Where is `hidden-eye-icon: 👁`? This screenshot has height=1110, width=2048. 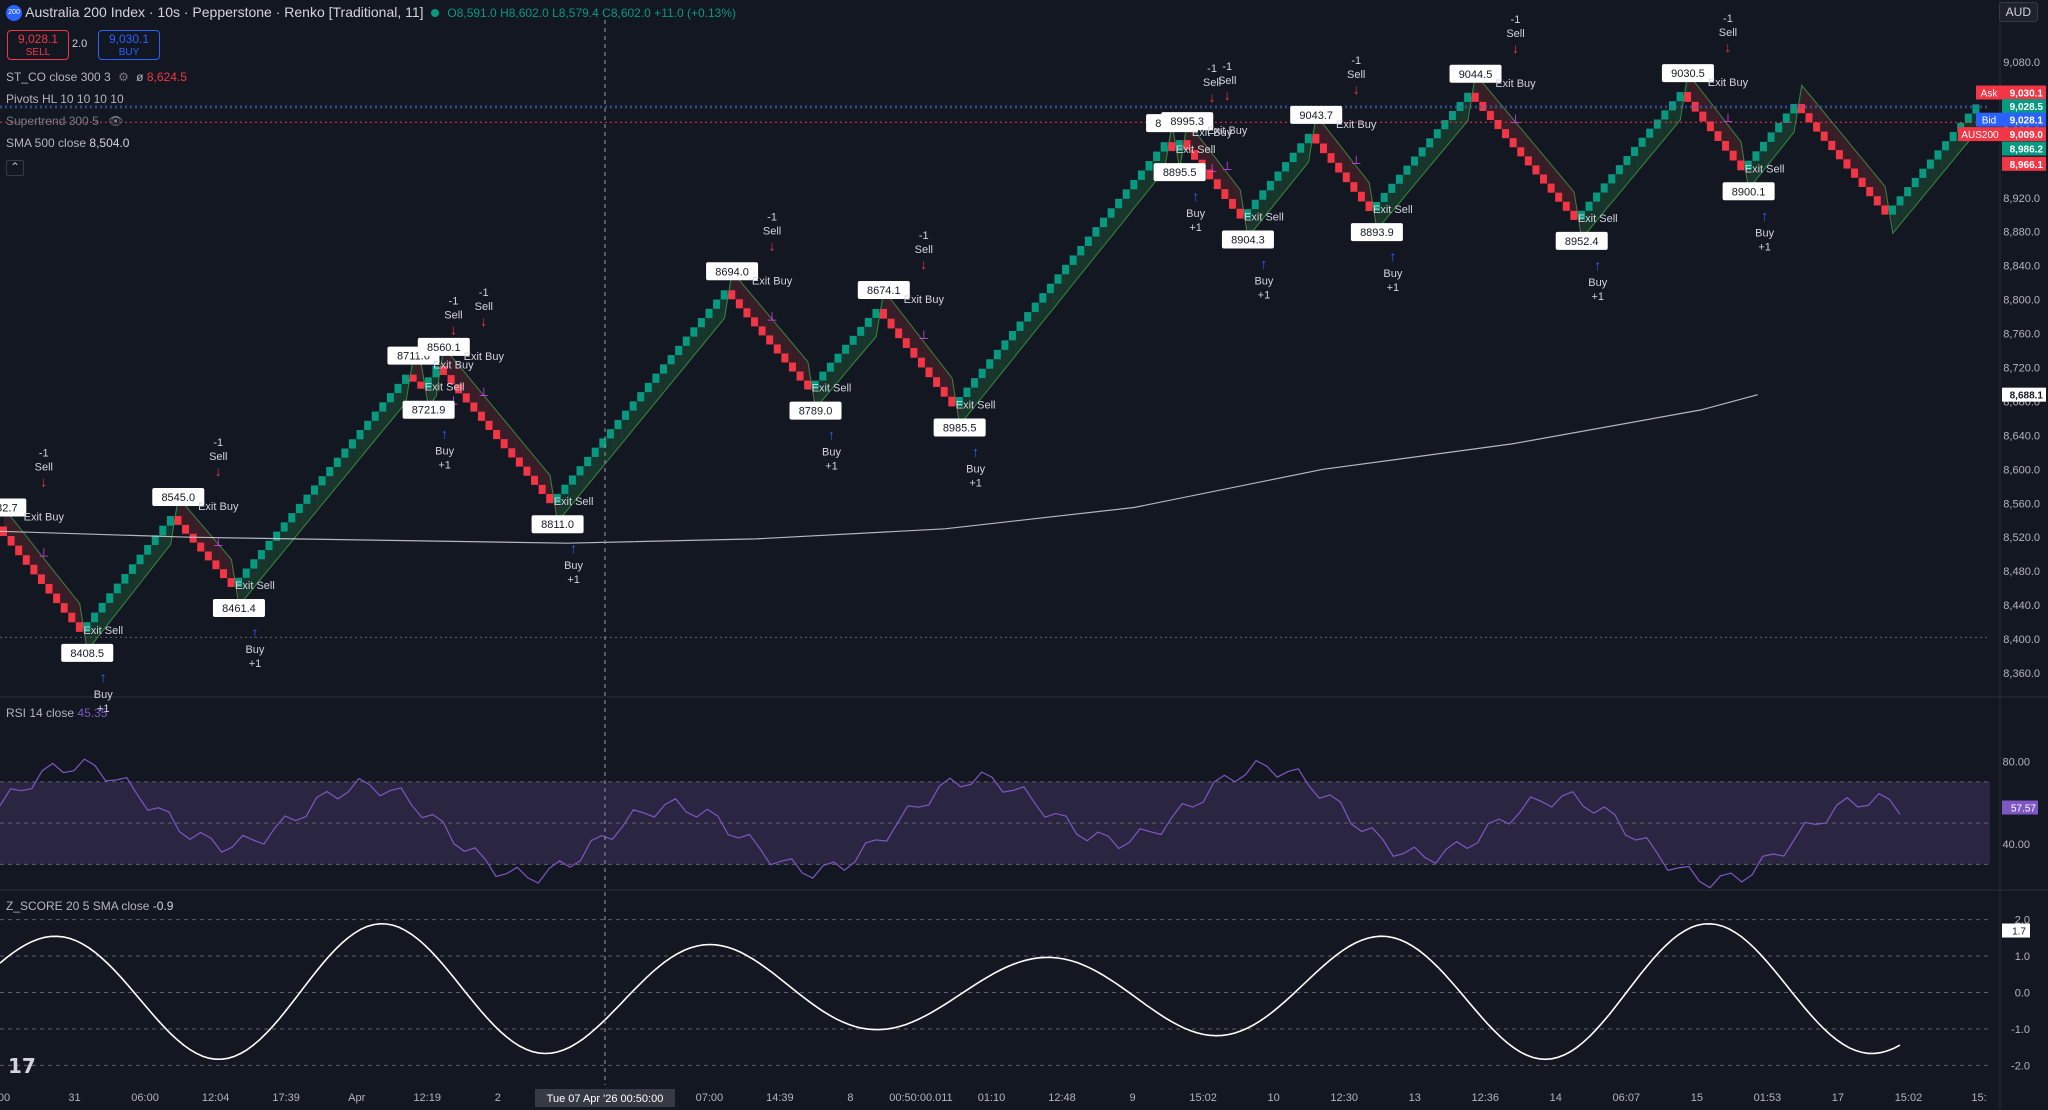
hidden-eye-icon: 👁 is located at coordinates (116, 121).